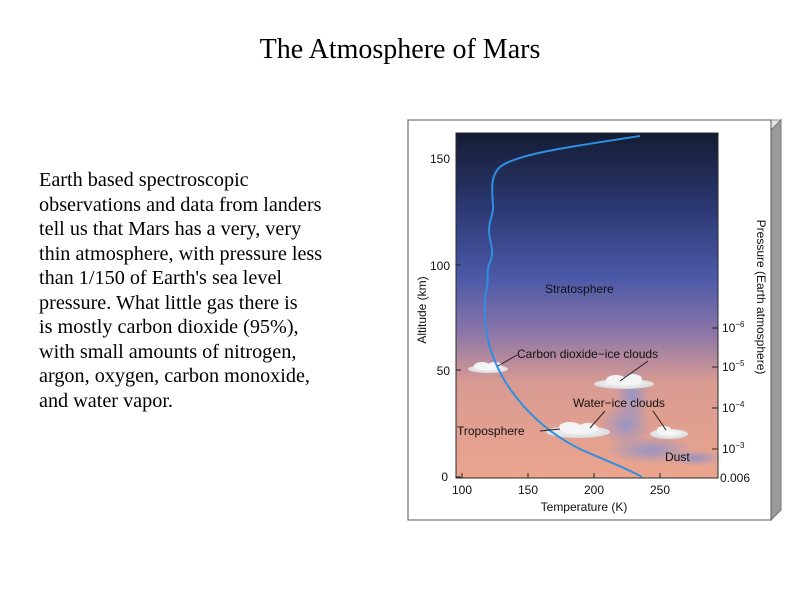 Image resolution: width=800 pixels, height=600 pixels. I want to click on temperature-profile-curve, so click(563, 306).